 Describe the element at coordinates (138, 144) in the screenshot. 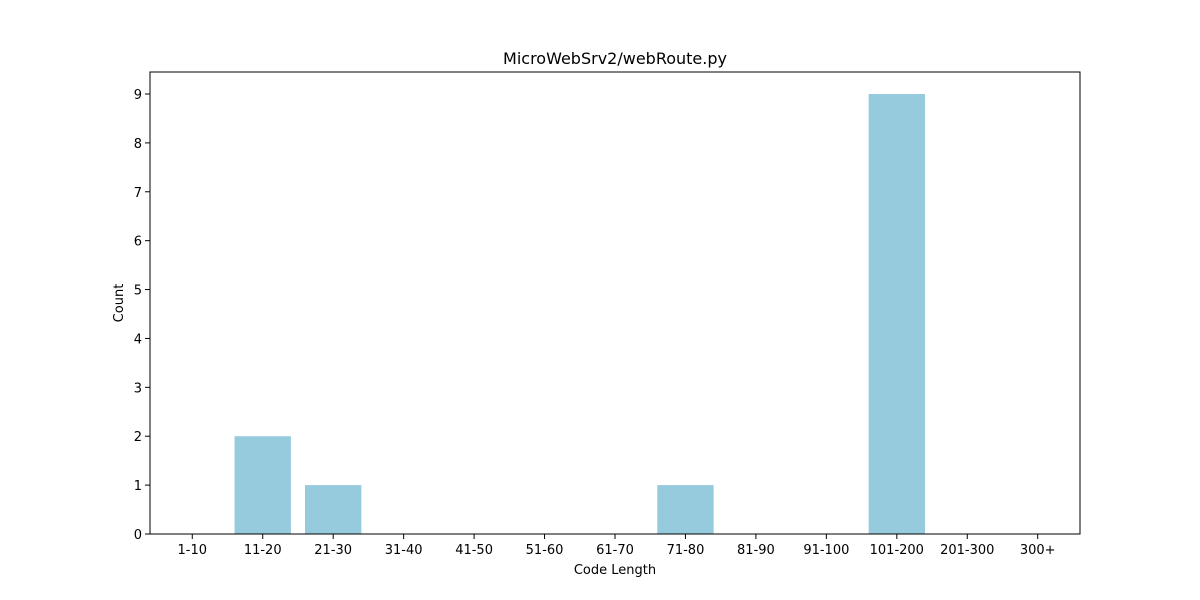

I see `y-tick-label: 8` at that location.